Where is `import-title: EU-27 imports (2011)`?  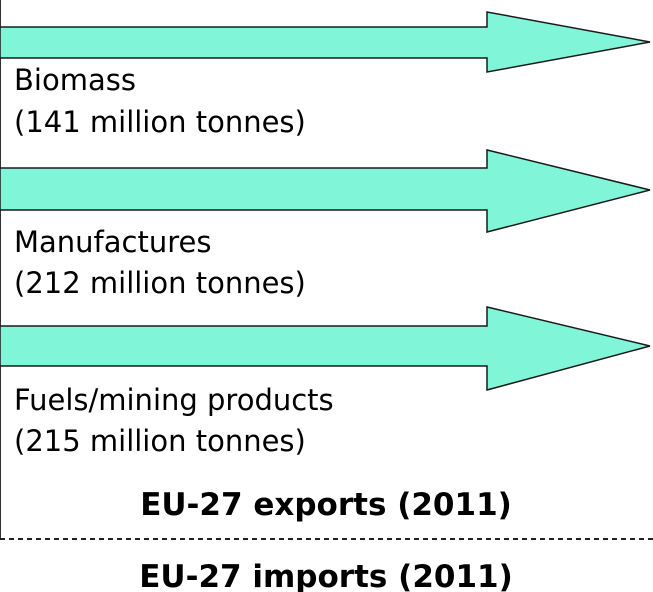
import-title: EU-27 imports (2011) is located at coordinates (326, 575).